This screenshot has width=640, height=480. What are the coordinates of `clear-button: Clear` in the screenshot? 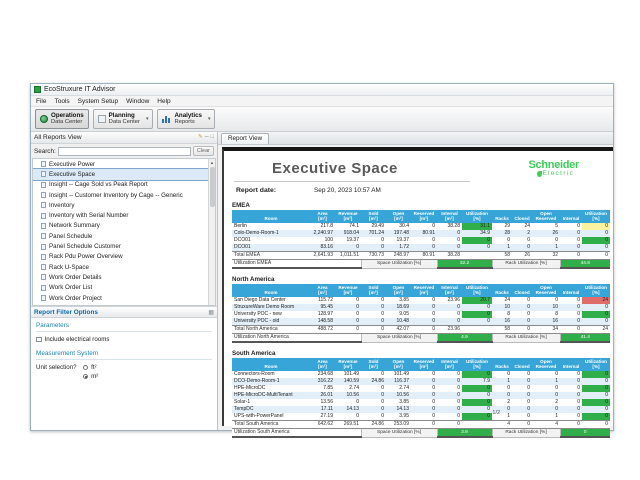 It's located at (203, 151).